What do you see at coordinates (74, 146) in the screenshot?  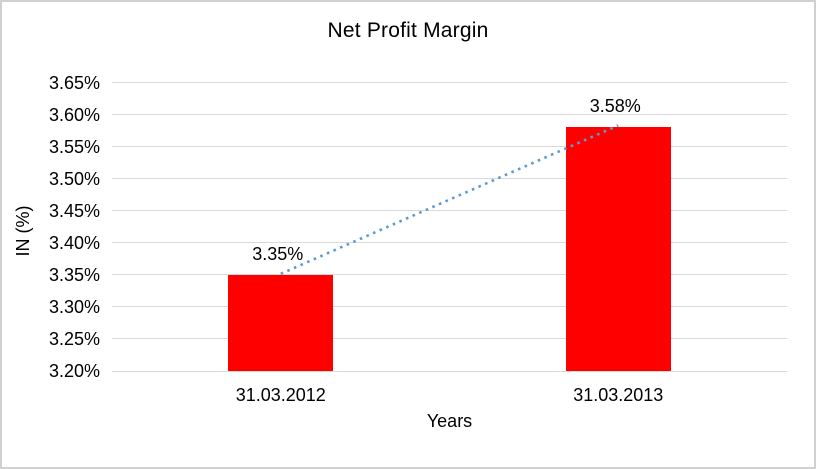 I see `y-axis-tick-label: 3.55%` at bounding box center [74, 146].